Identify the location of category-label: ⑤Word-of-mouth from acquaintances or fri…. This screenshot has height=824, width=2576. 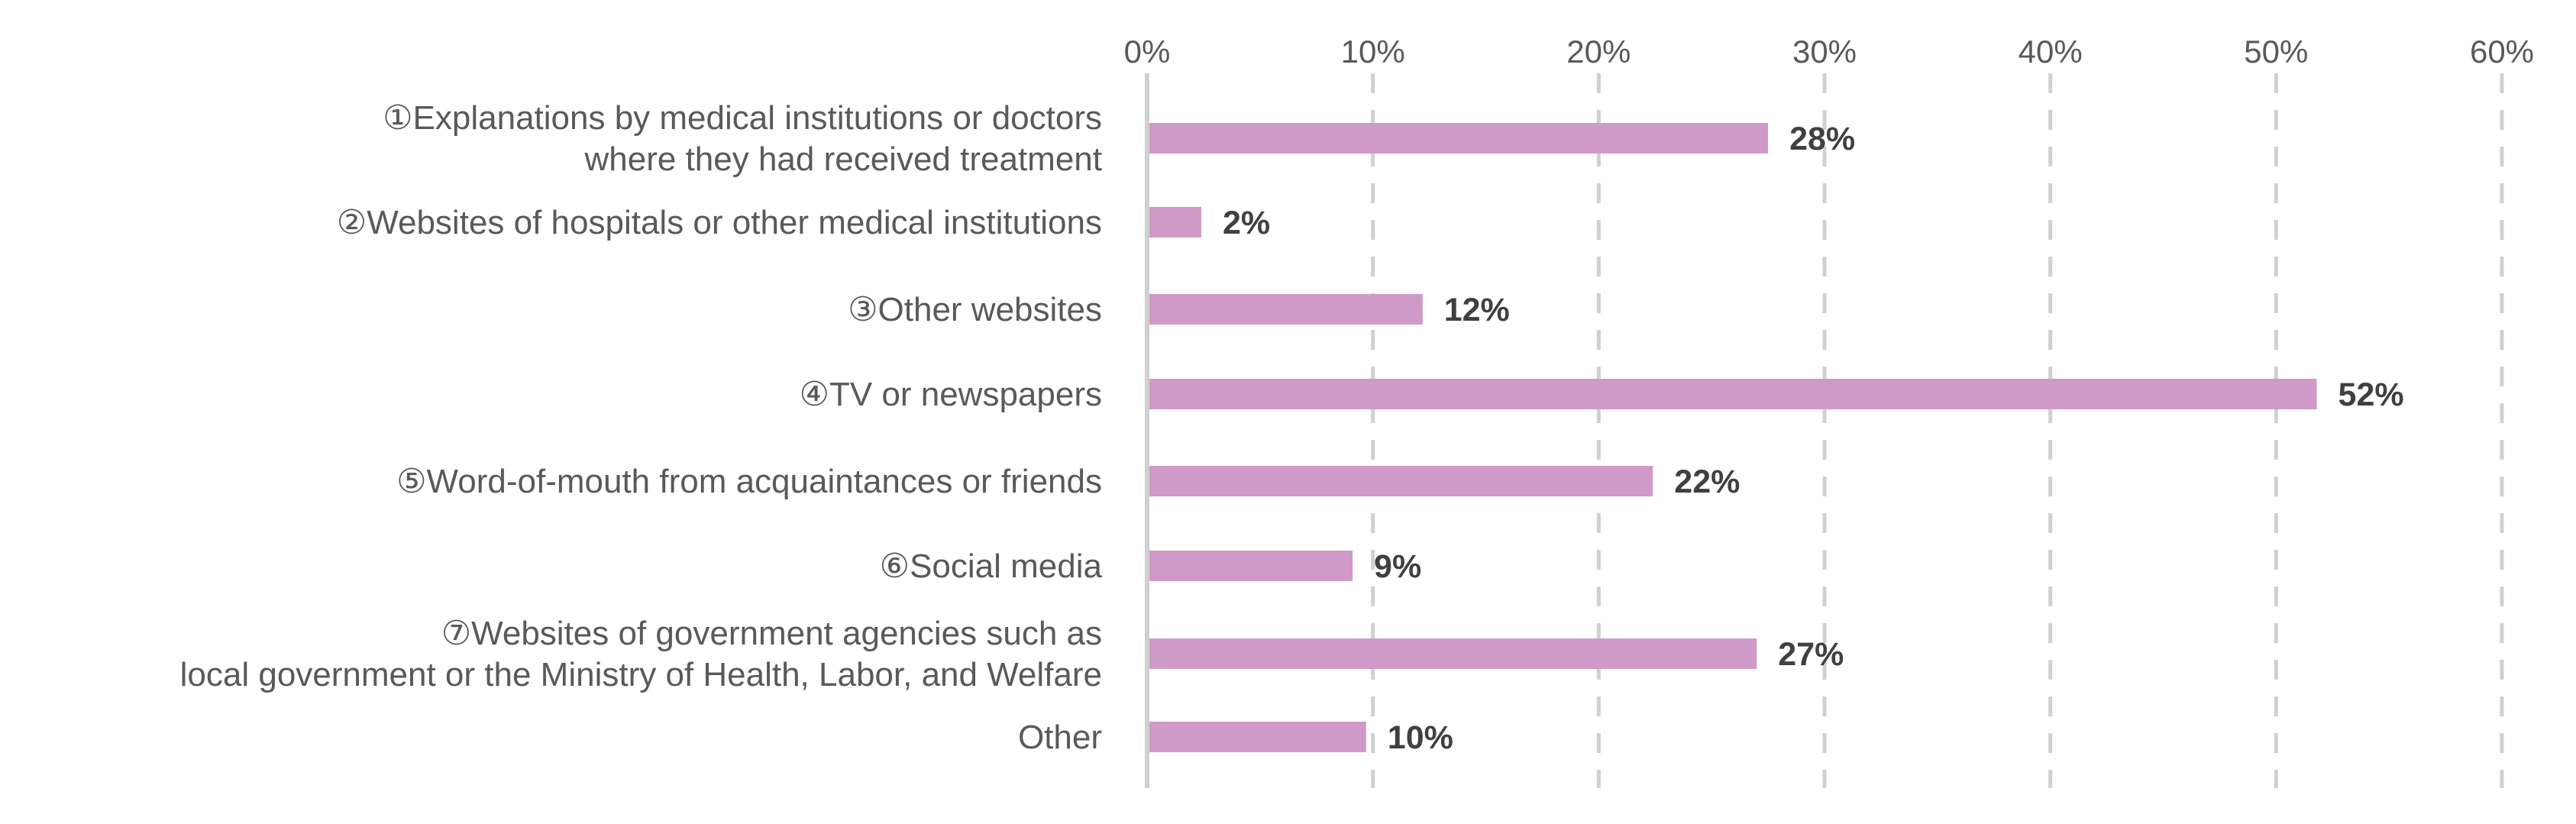
(749, 481).